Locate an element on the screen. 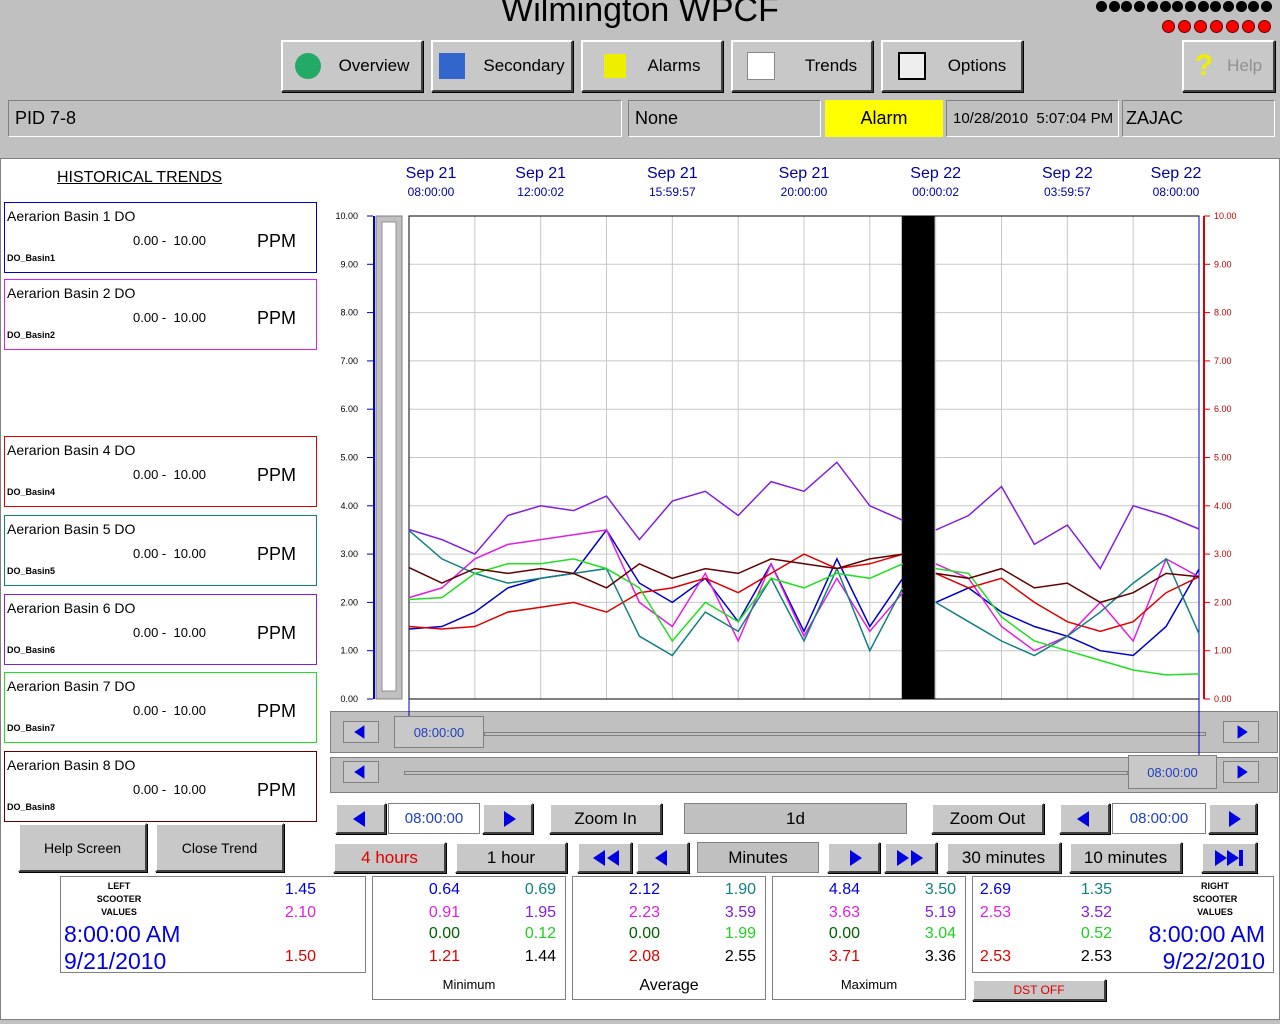 This screenshot has height=1024, width=1280. stat-value: 4.84 is located at coordinates (844, 889).